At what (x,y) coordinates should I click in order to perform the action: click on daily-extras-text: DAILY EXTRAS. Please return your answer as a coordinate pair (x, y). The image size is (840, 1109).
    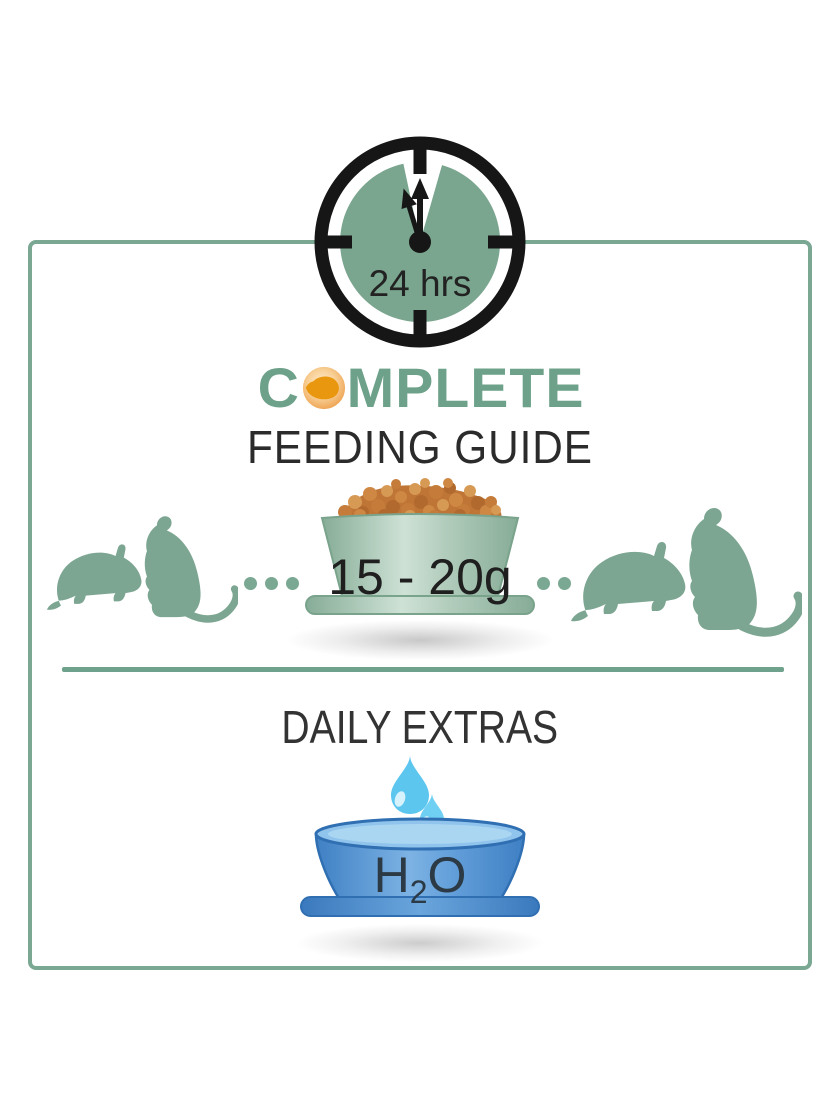
    Looking at the image, I should click on (420, 727).